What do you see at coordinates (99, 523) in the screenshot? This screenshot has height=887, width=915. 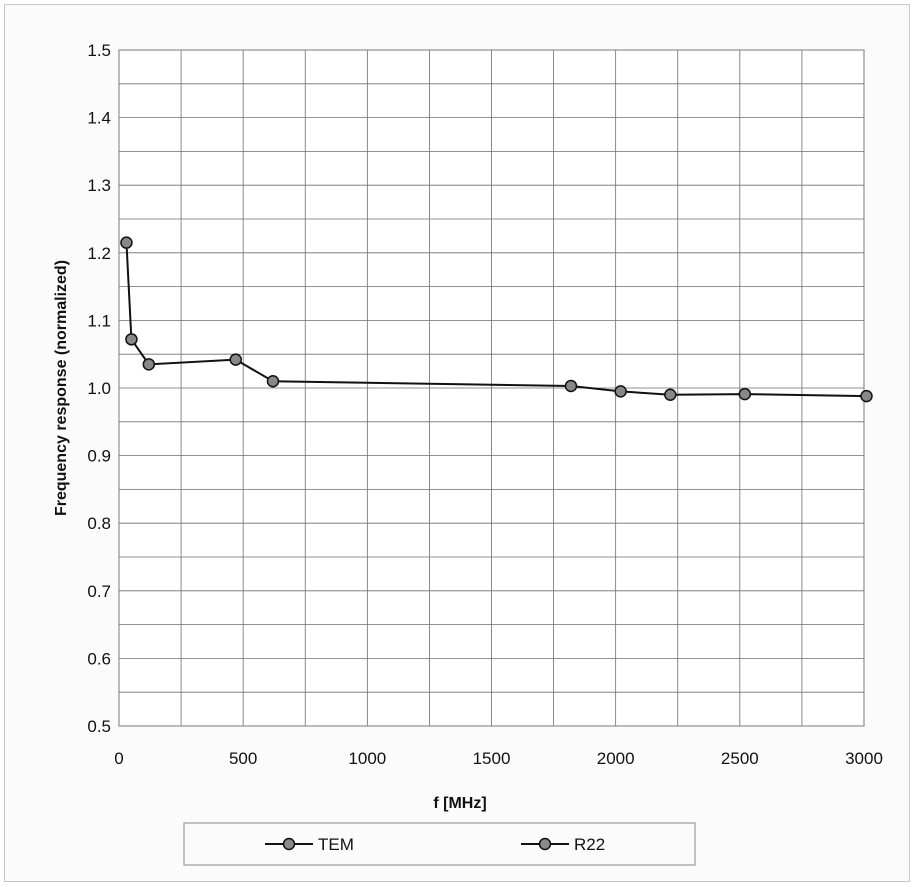 I see `y-tick-label: 0.8` at bounding box center [99, 523].